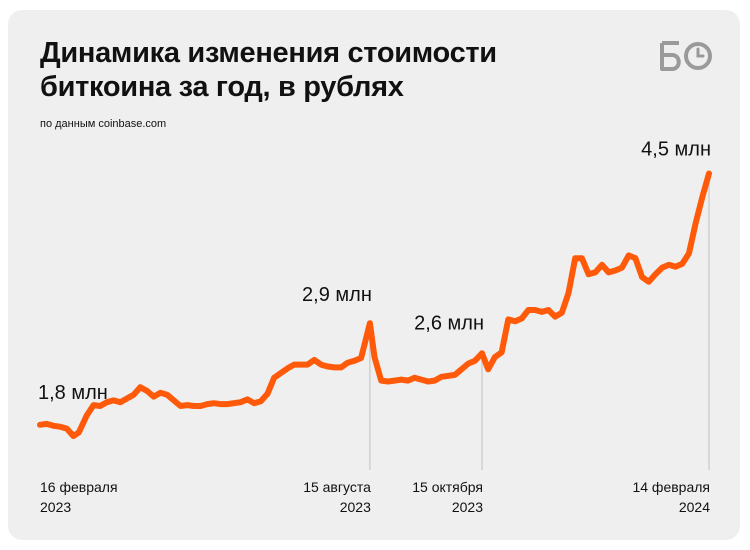 The image size is (750, 550). What do you see at coordinates (449, 323) in the screenshot?
I see `callout-label: 2,6 млн` at bounding box center [449, 323].